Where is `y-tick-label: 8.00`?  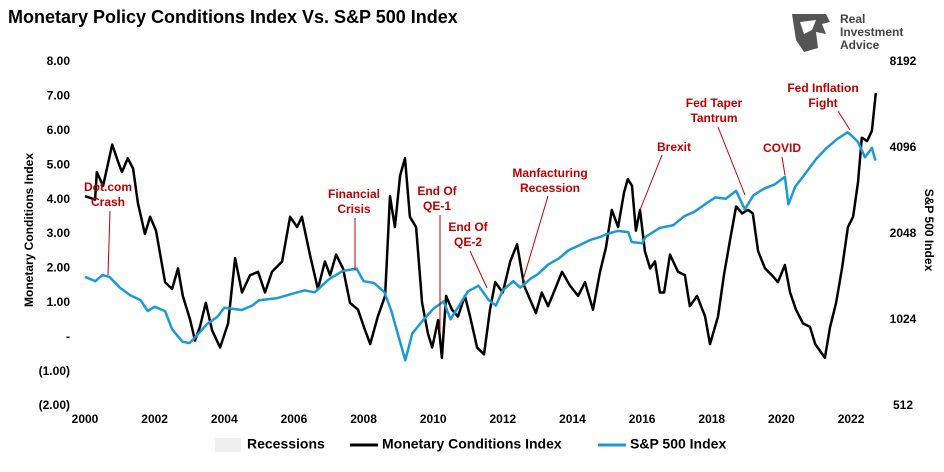 y-tick-label: 8.00 is located at coordinates (59, 61).